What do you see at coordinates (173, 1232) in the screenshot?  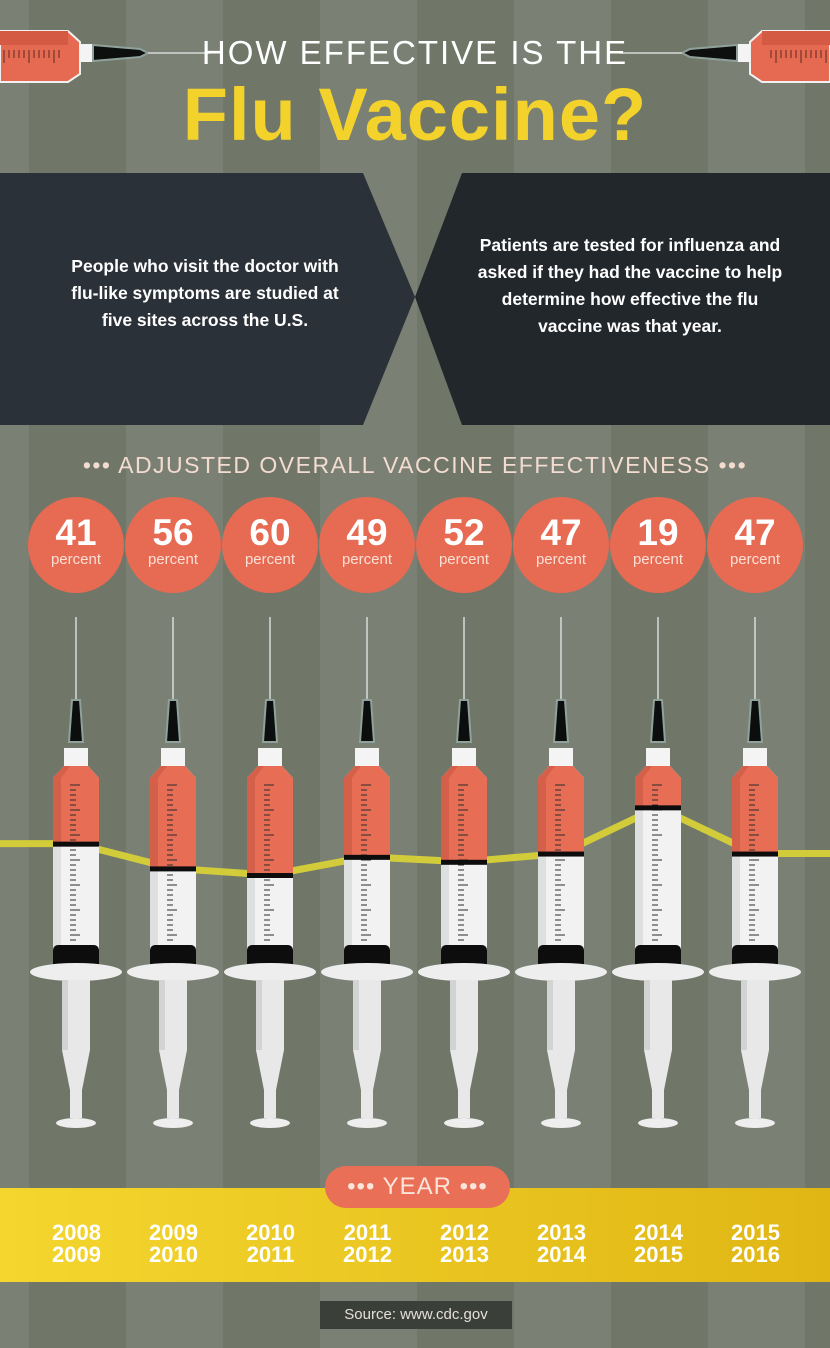 I see `year-start: 2009` at bounding box center [173, 1232].